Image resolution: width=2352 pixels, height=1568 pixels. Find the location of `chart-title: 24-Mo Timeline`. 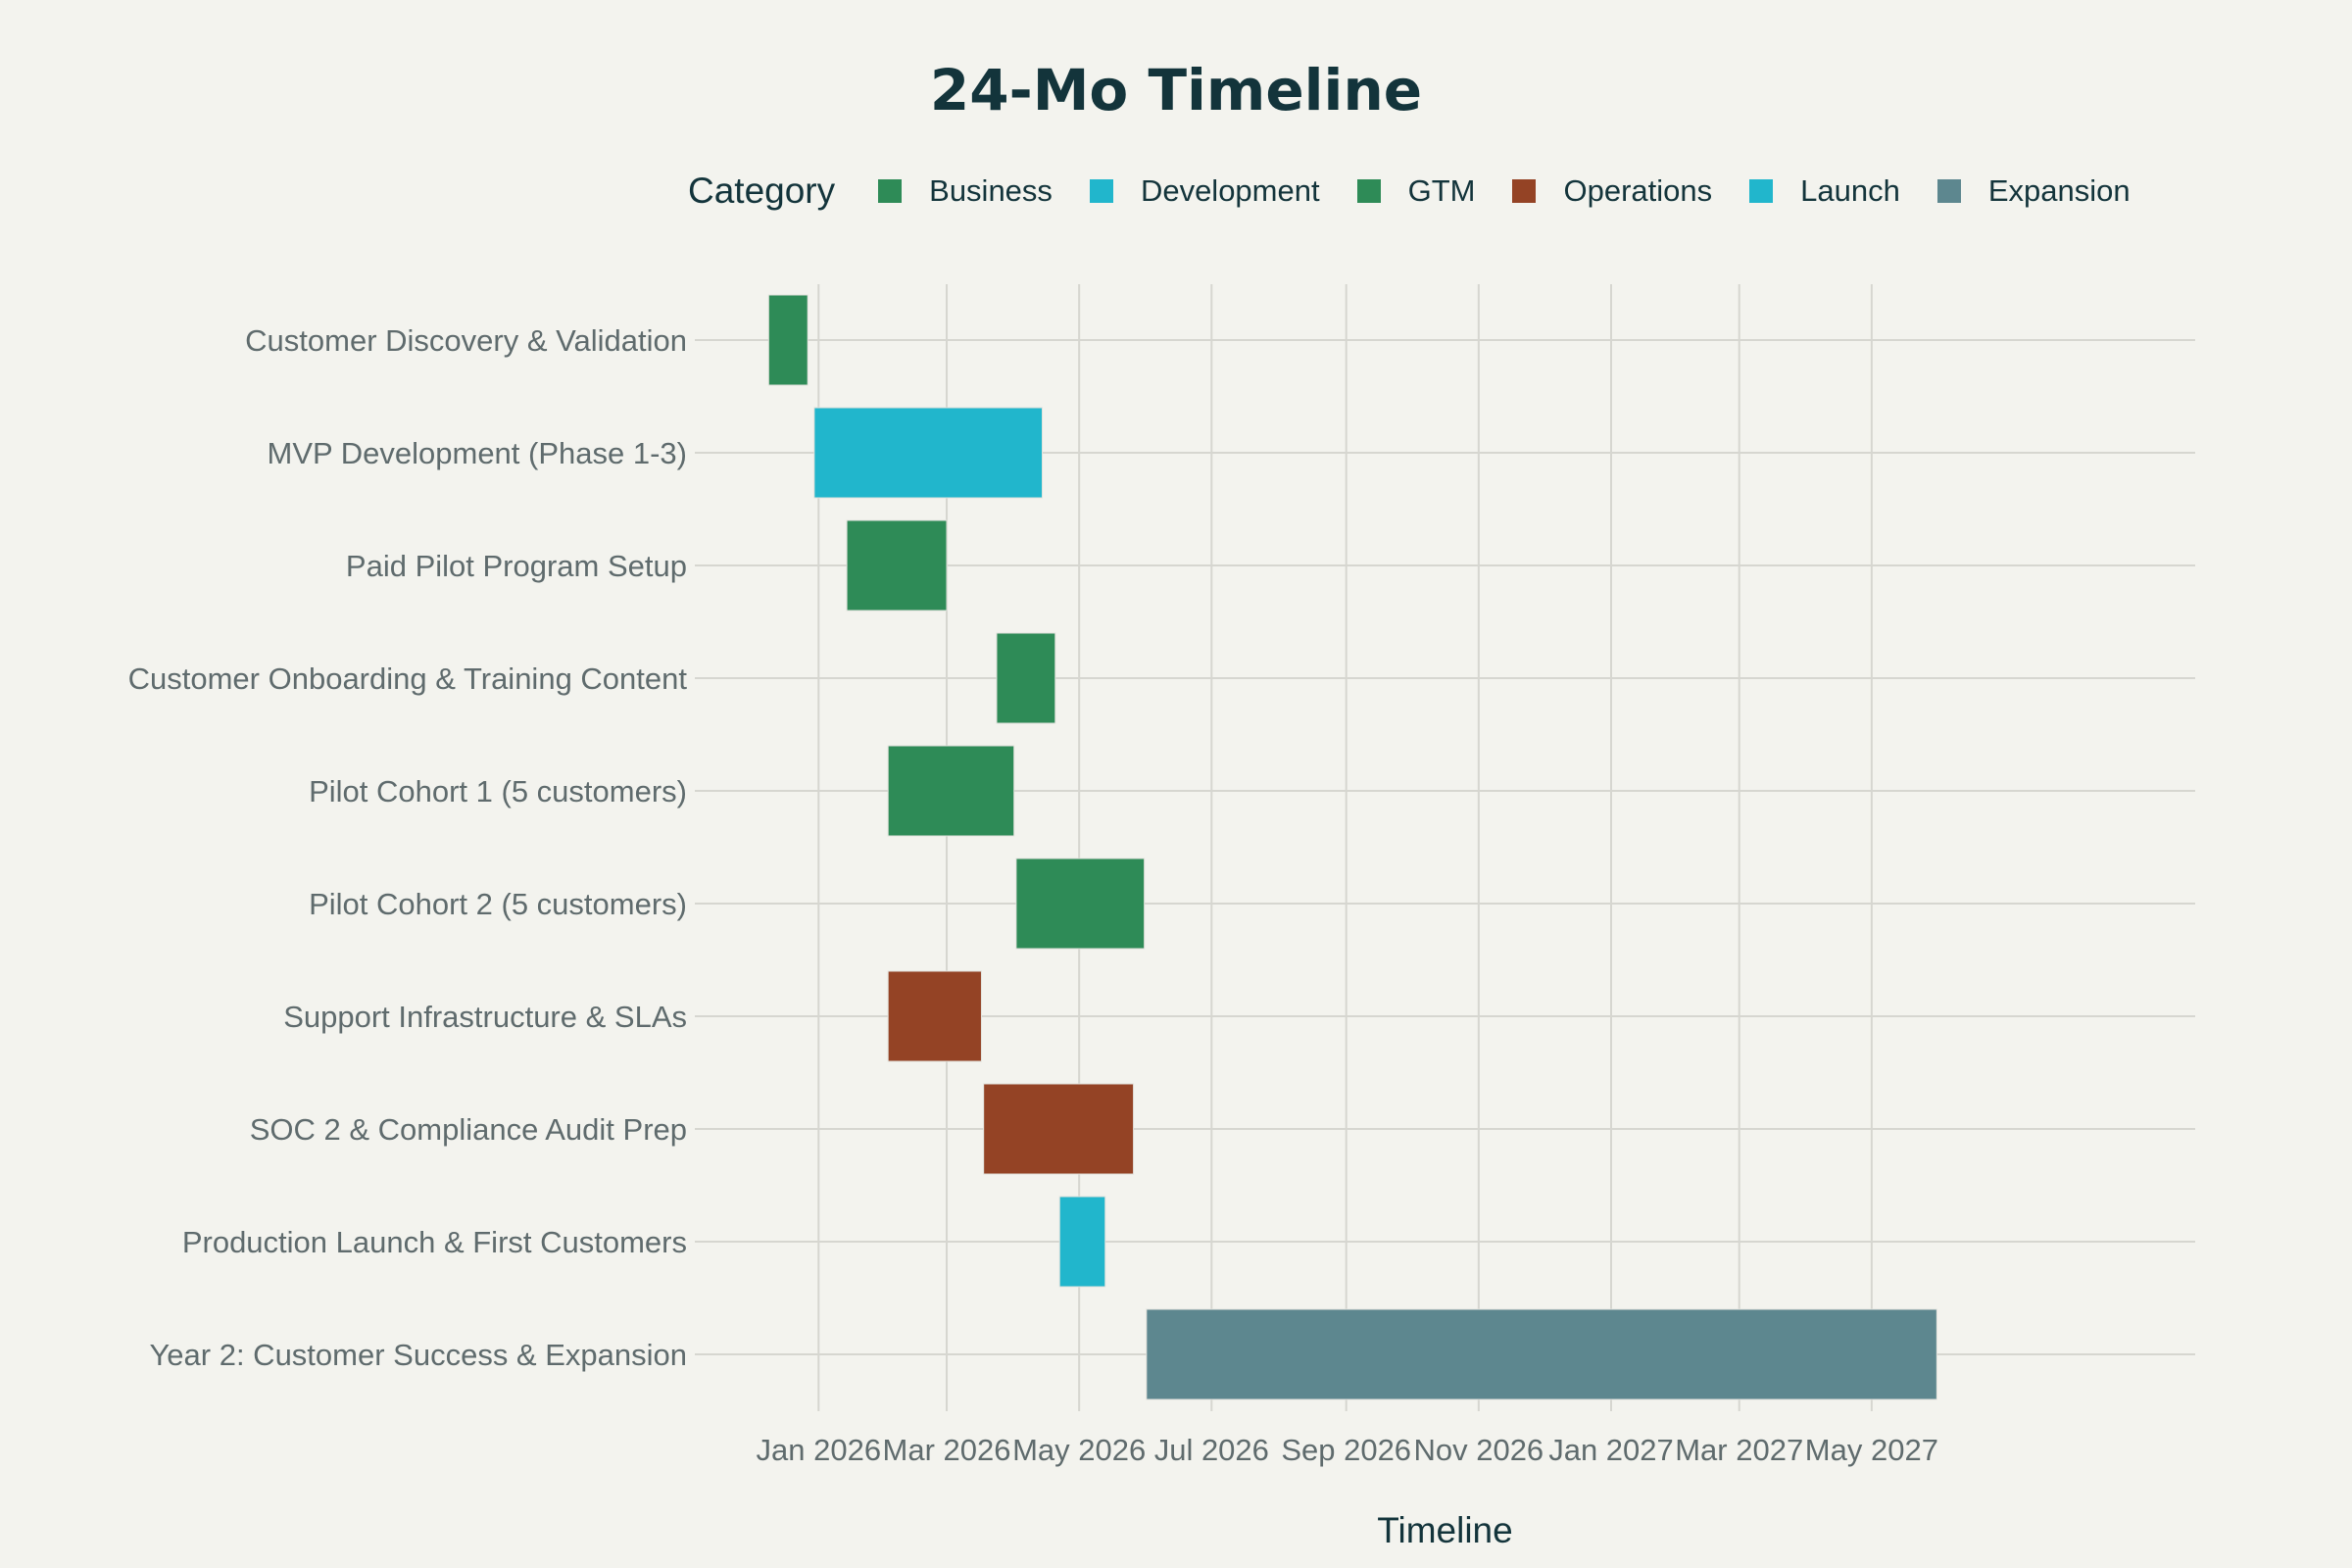

chart-title: 24-Mo Timeline is located at coordinates (1176, 90).